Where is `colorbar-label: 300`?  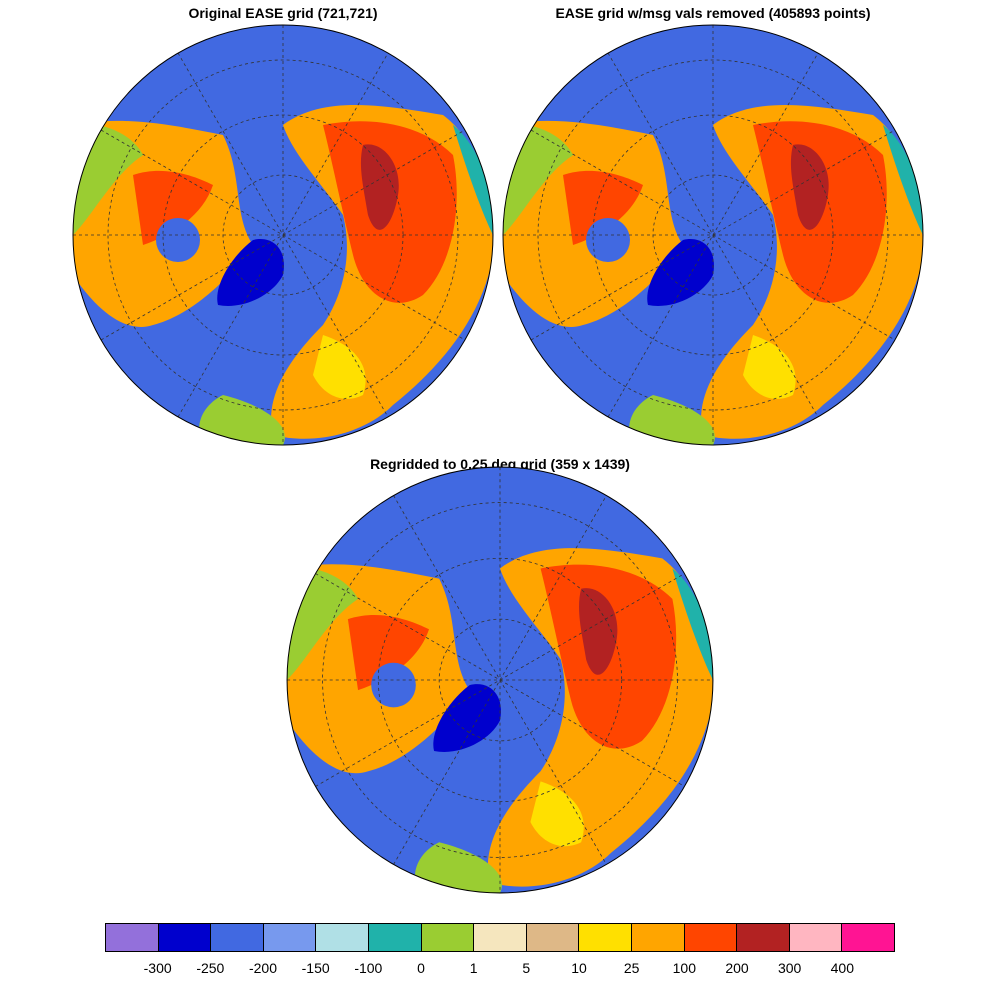 colorbar-label: 300 is located at coordinates (789, 968).